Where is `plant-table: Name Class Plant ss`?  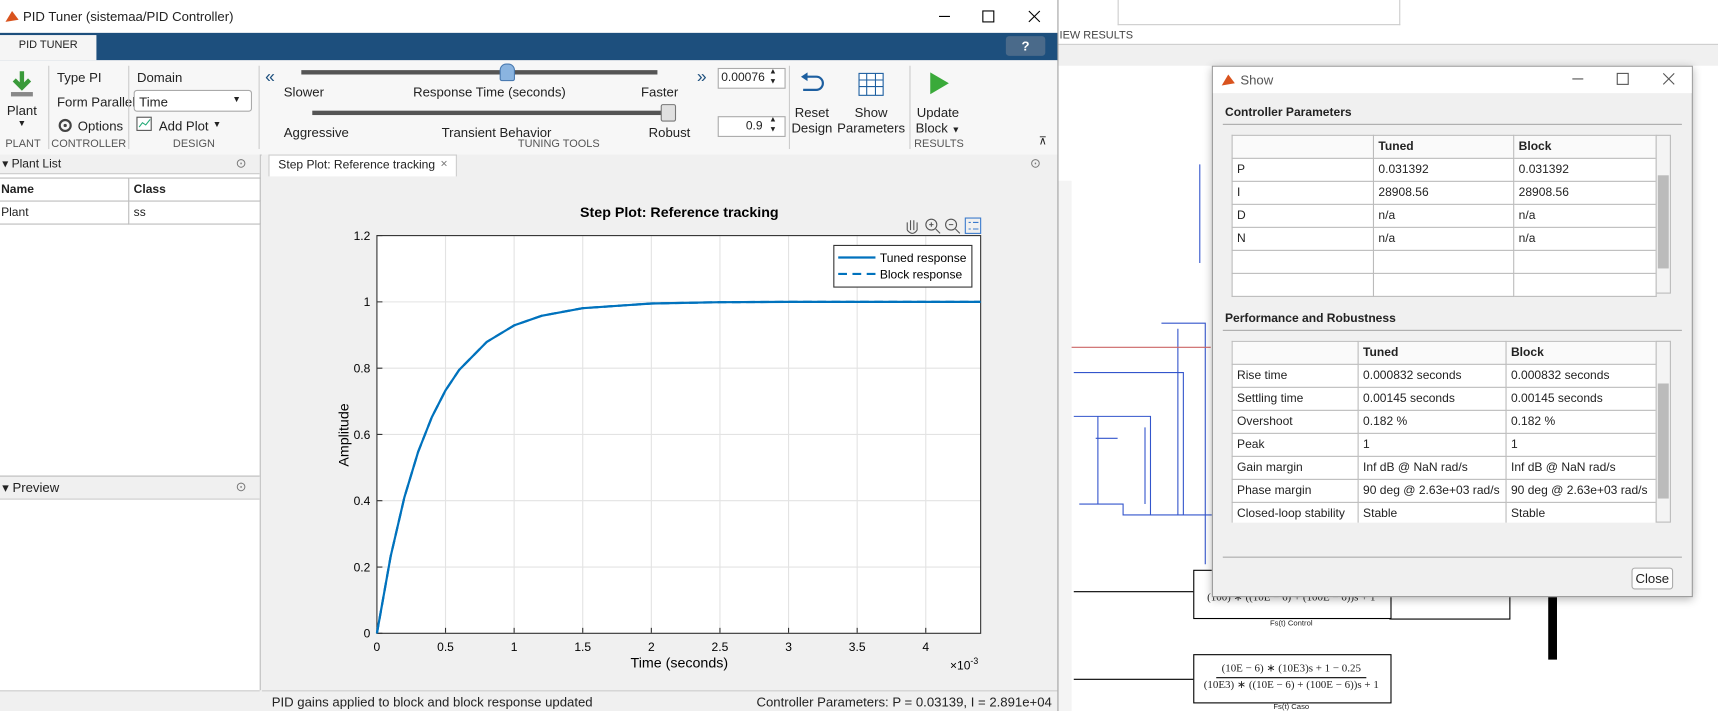 plant-table: Name Class Plant ss is located at coordinates (130, 201).